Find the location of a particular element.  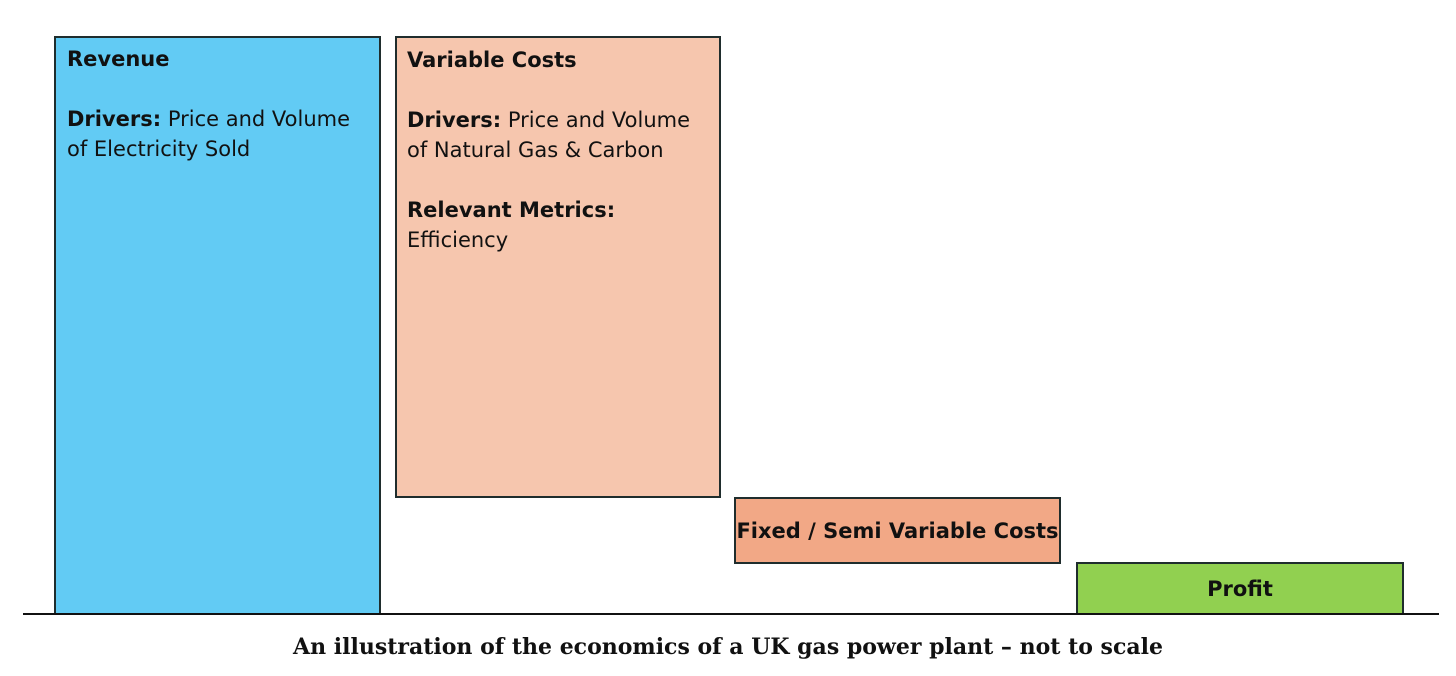

profit-box: Profit is located at coordinates (1240, 588).